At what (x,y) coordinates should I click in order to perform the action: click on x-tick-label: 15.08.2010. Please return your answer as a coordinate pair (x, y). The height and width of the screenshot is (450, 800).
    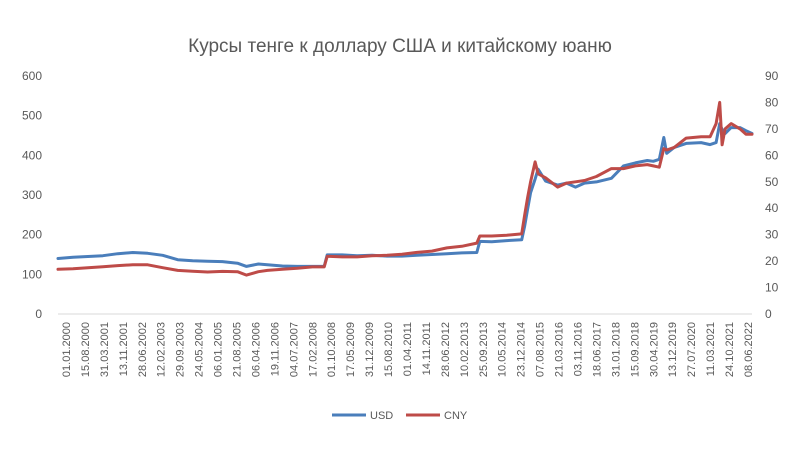
    Looking at the image, I should click on (389, 349).